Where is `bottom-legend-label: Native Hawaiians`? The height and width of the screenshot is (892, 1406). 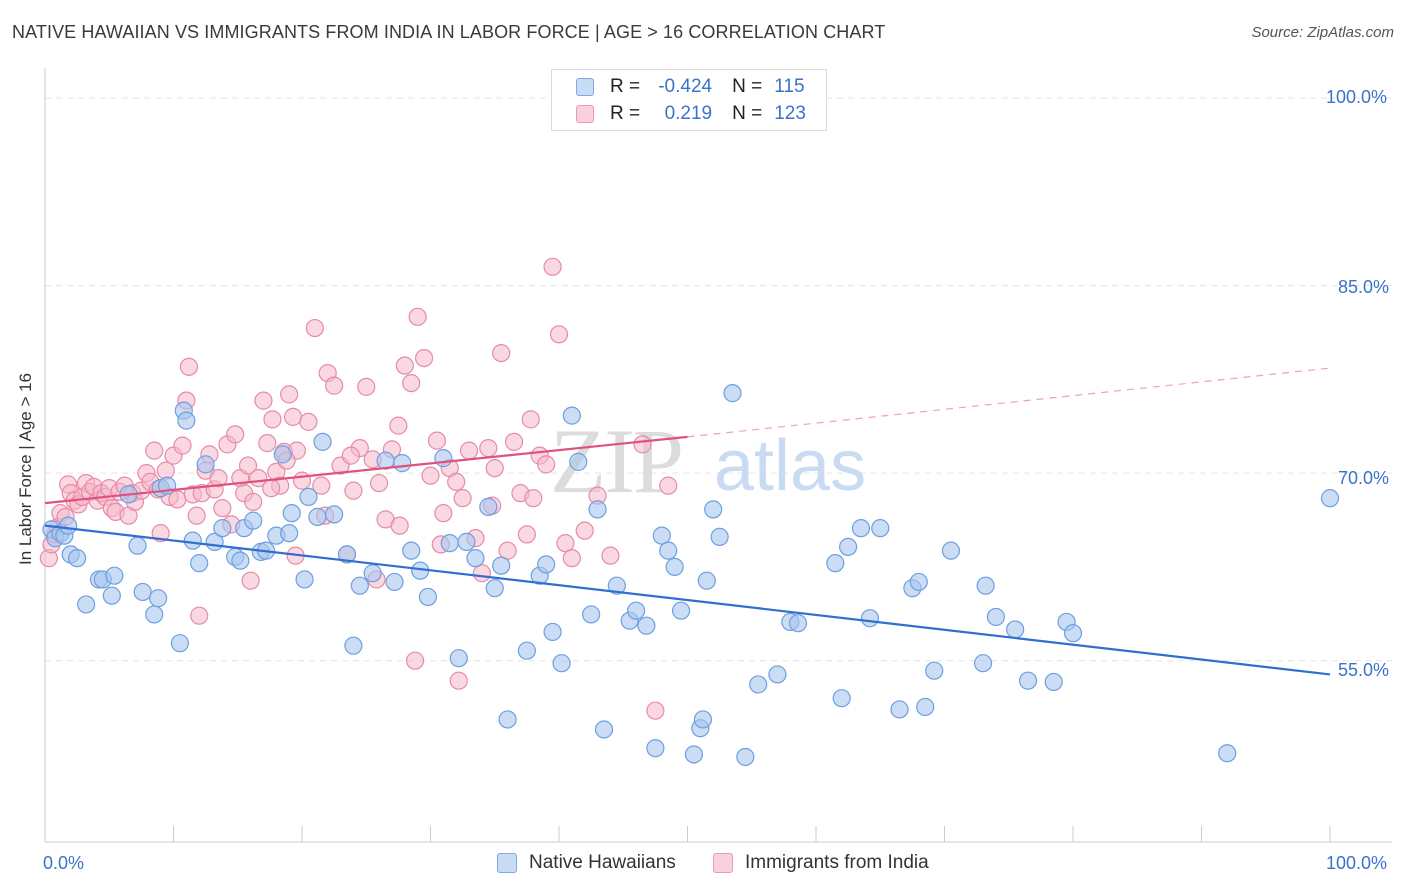
bottom-legend-label: Native Hawaiians is located at coordinates (602, 862).